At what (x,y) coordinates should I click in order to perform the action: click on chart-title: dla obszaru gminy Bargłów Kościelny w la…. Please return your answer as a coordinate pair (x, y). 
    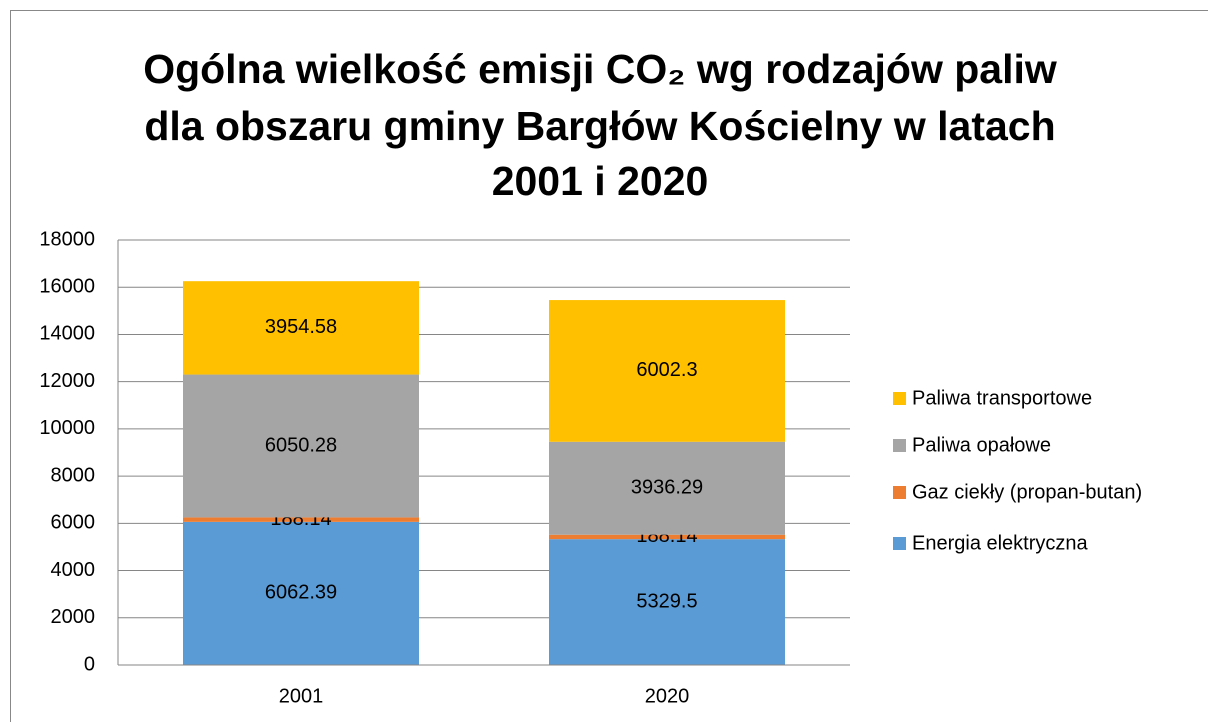
    Looking at the image, I should click on (599, 126).